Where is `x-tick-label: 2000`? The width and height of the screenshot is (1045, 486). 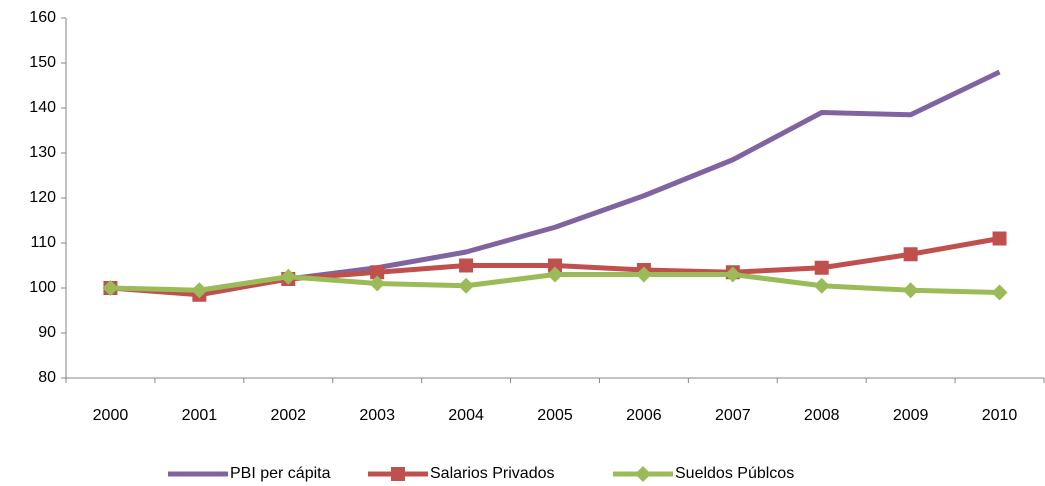 x-tick-label: 2000 is located at coordinates (111, 415).